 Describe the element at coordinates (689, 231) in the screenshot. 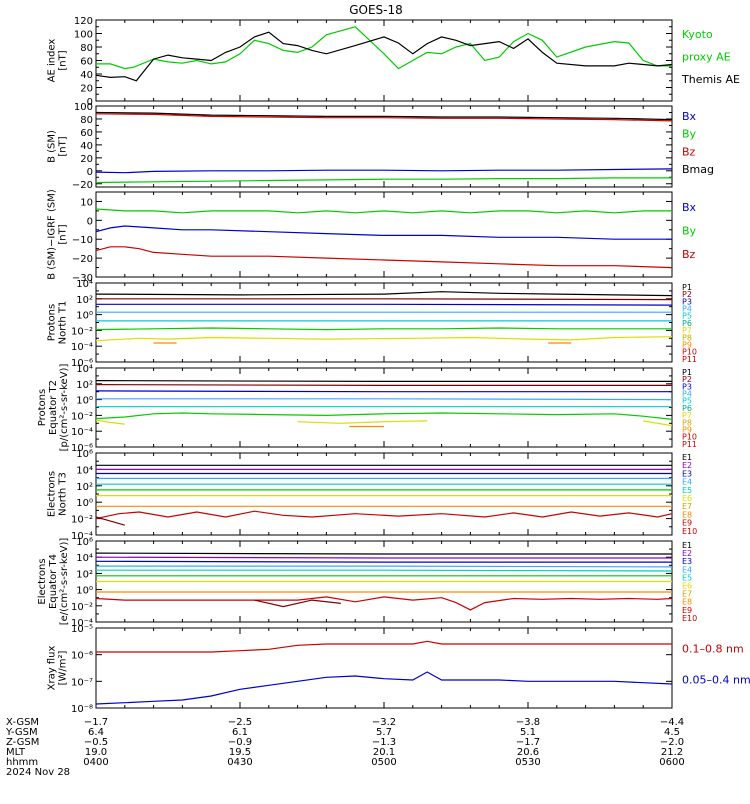

I see `legend-entry: By` at that location.